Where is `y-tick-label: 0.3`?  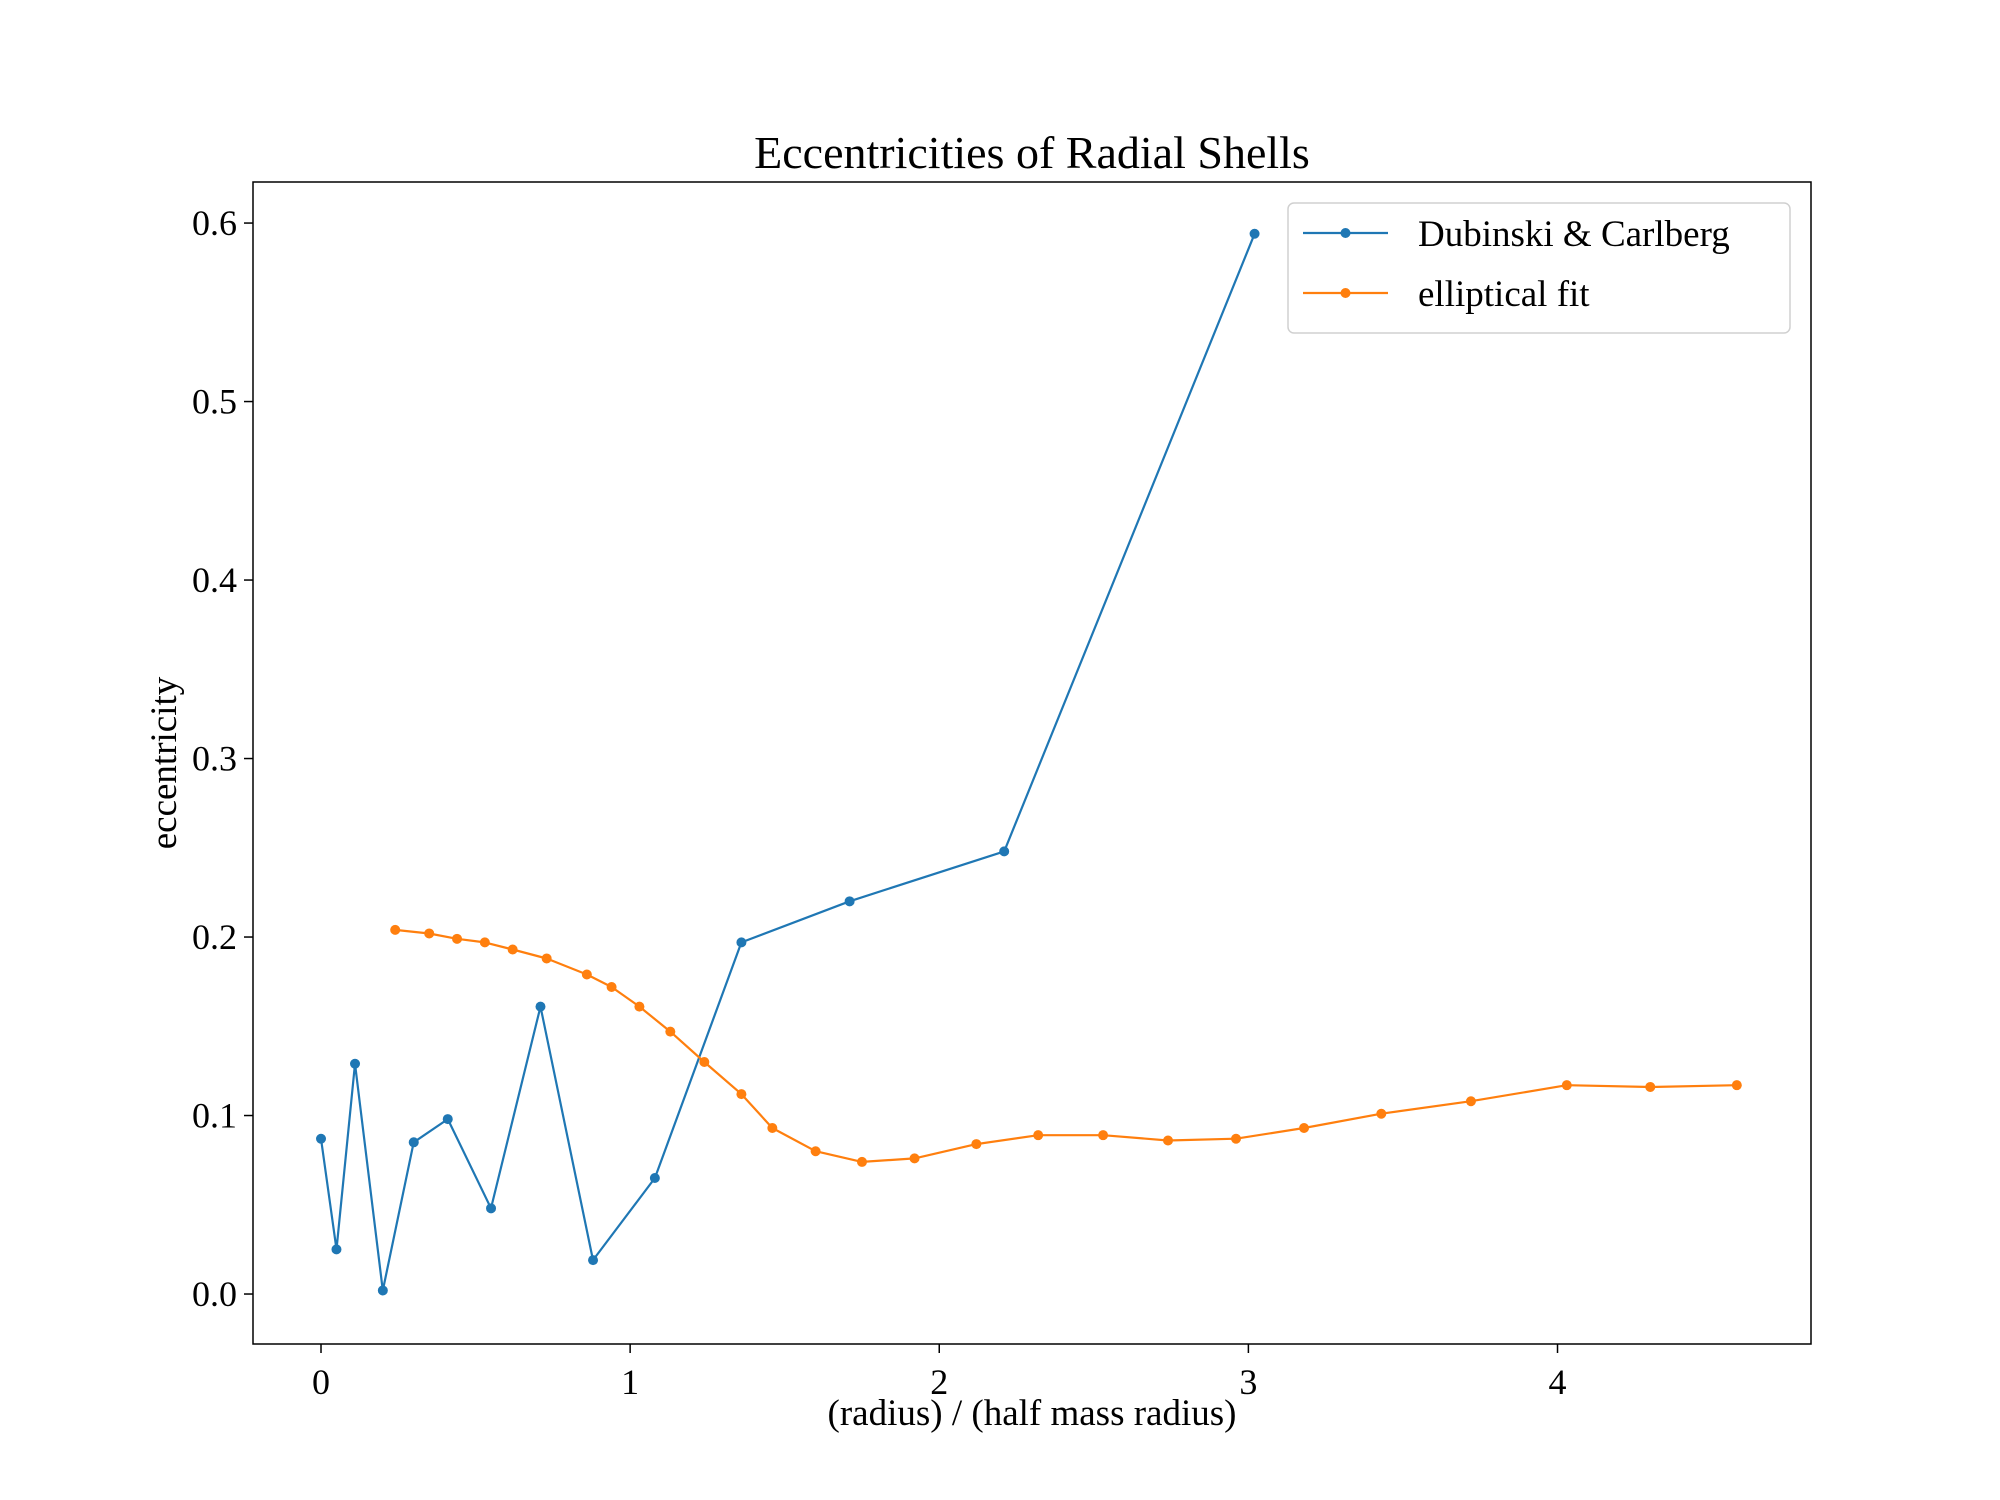 y-tick-label: 0.3 is located at coordinates (214, 759).